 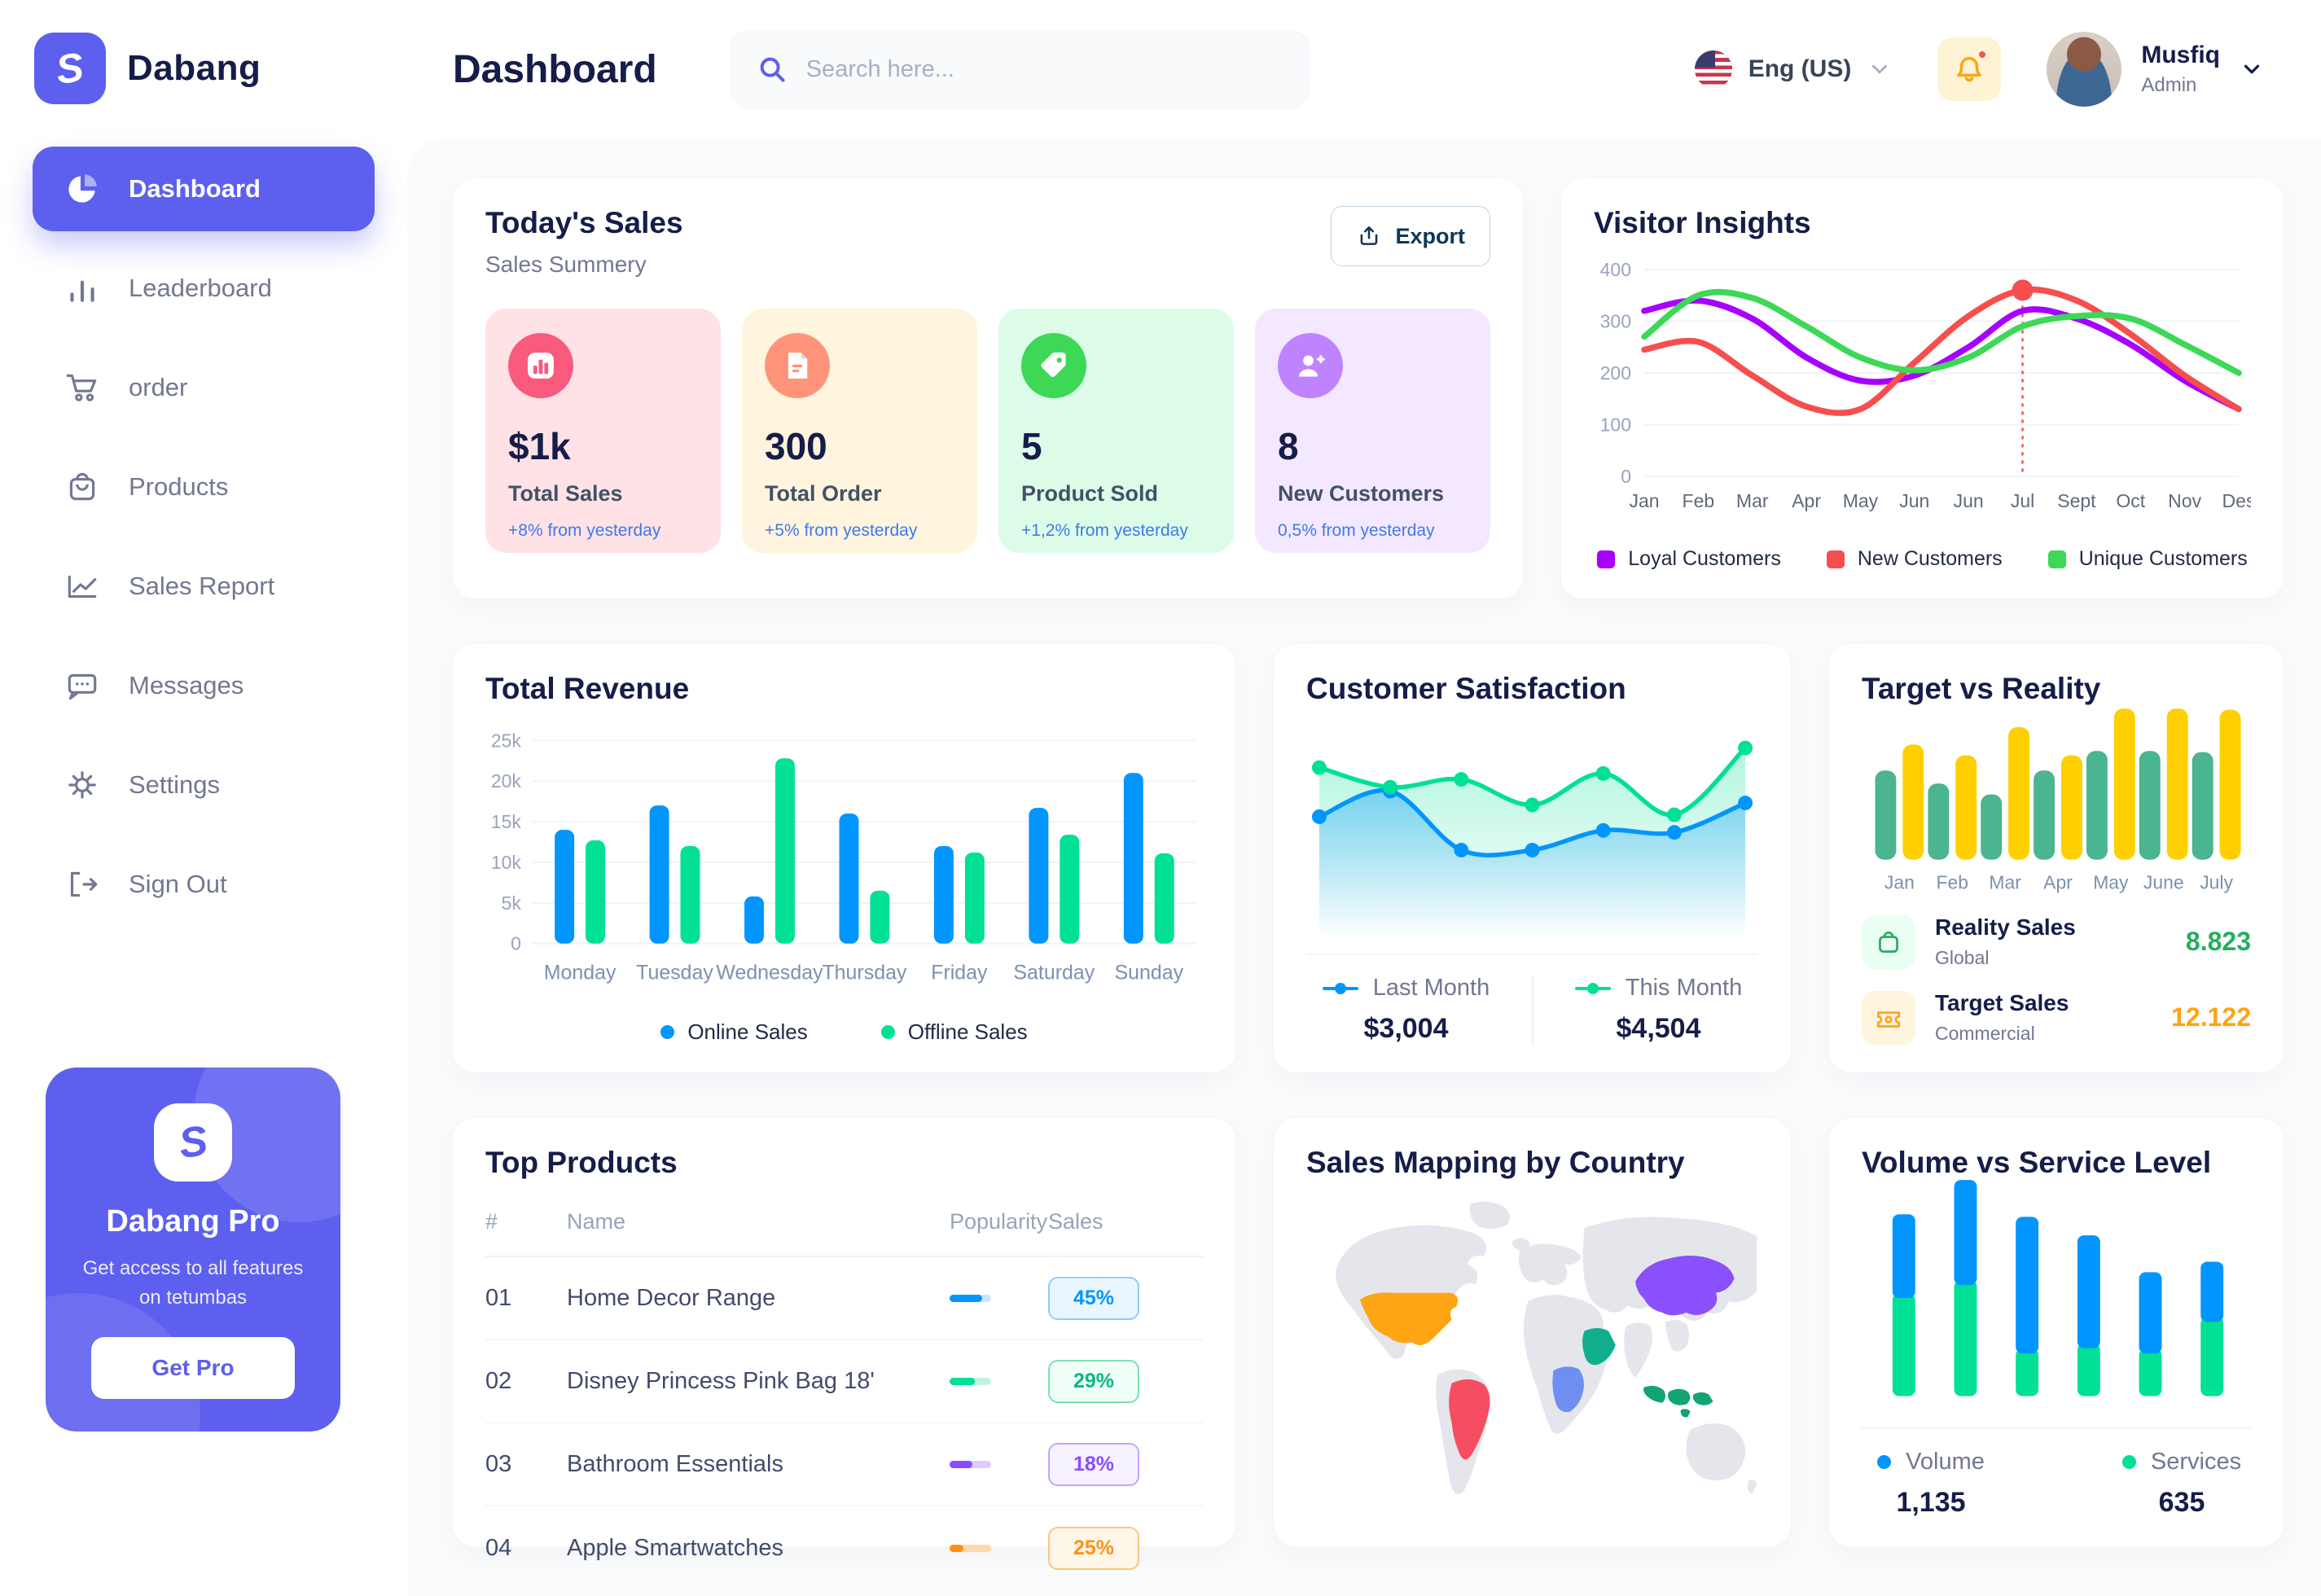 What do you see at coordinates (1430, 235) in the screenshot?
I see `export-label: Export` at bounding box center [1430, 235].